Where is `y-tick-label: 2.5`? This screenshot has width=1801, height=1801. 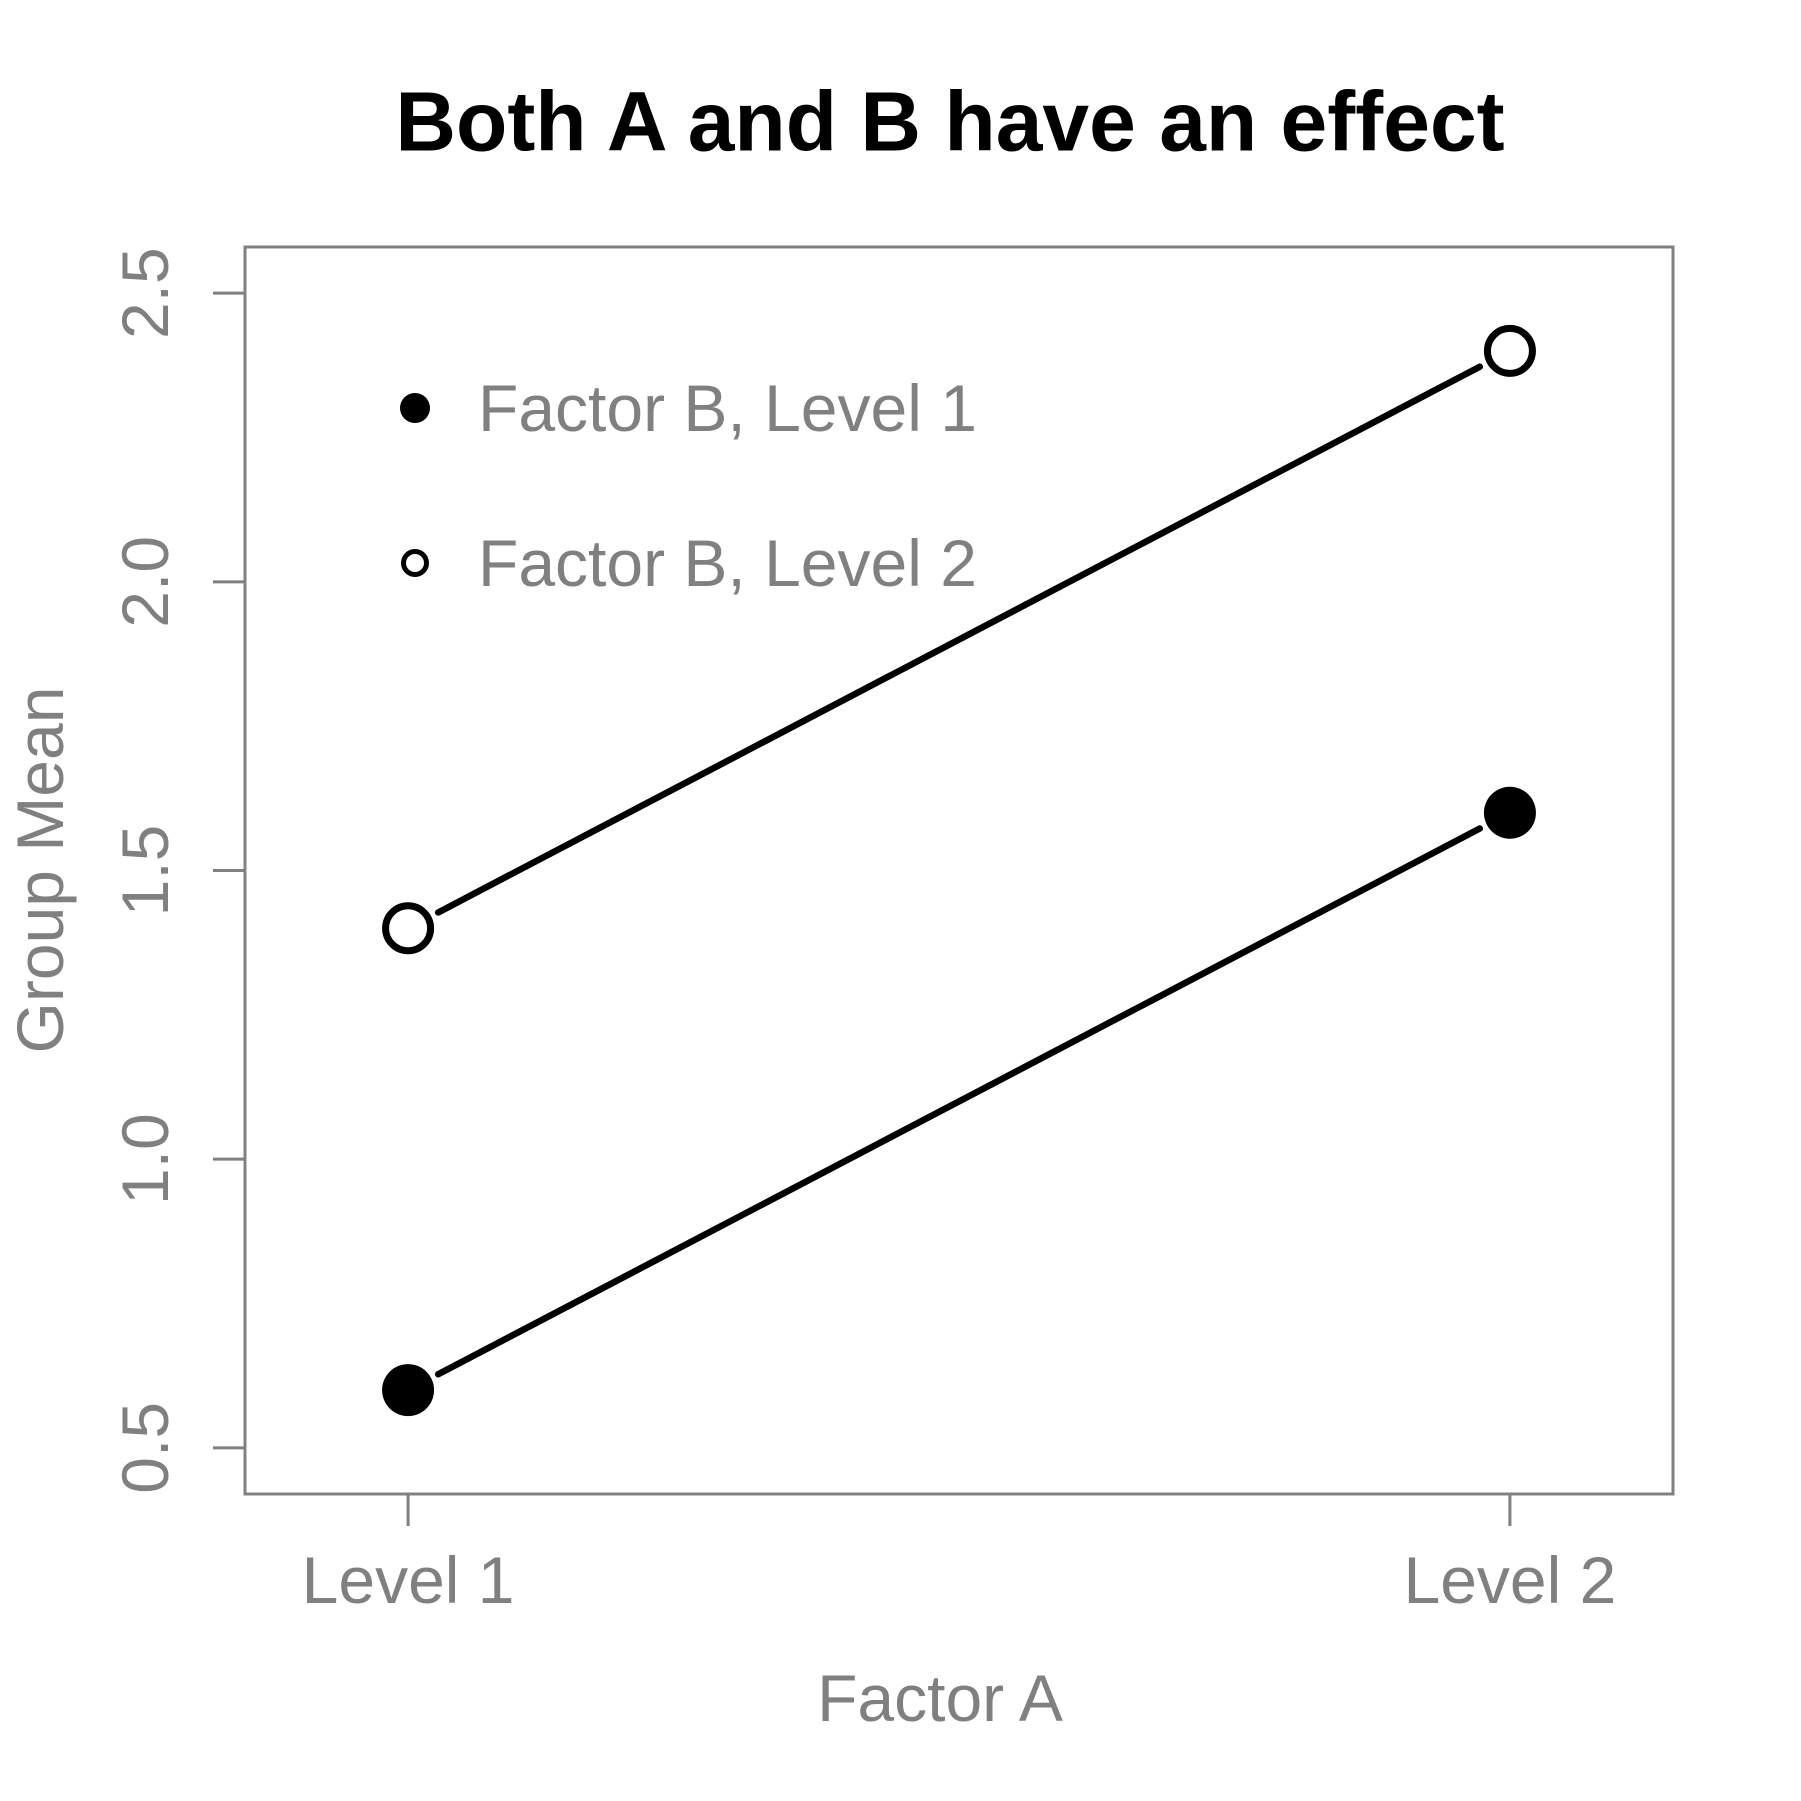 y-tick-label: 2.5 is located at coordinates (145, 293).